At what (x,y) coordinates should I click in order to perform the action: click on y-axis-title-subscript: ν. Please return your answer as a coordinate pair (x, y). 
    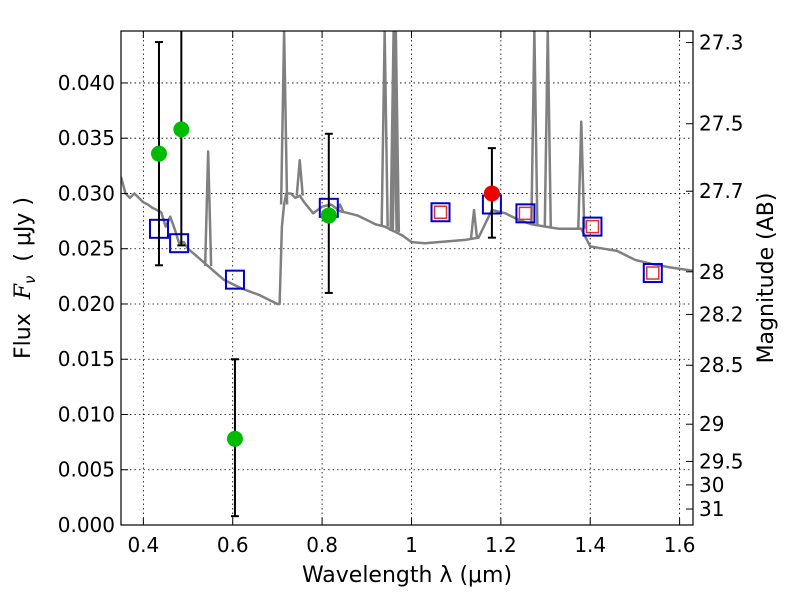
    Looking at the image, I should click on (30, 280).